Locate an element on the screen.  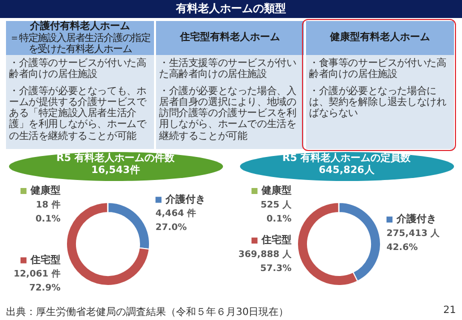
data-label: 525 人 0.1% is located at coordinates (276, 211).